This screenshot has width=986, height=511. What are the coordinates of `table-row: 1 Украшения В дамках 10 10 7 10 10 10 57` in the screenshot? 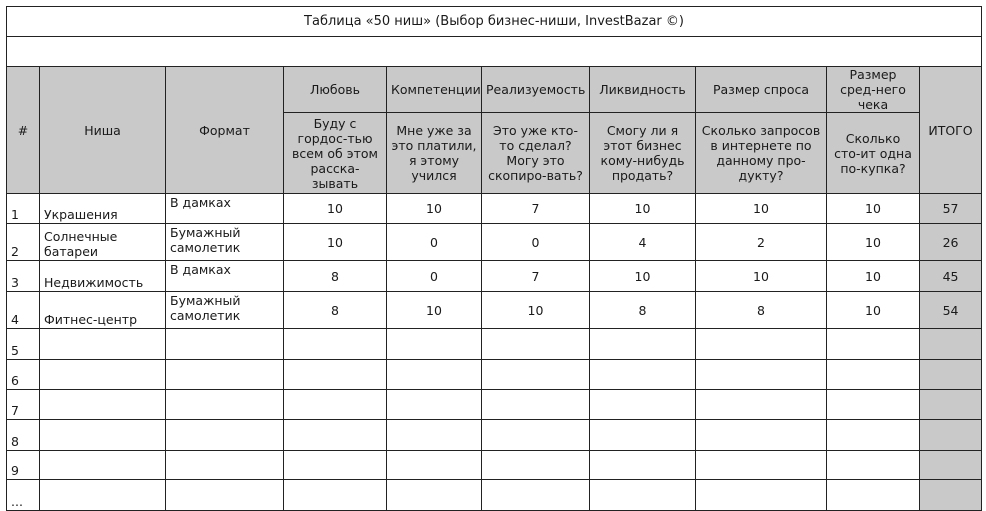 It's located at (494, 208).